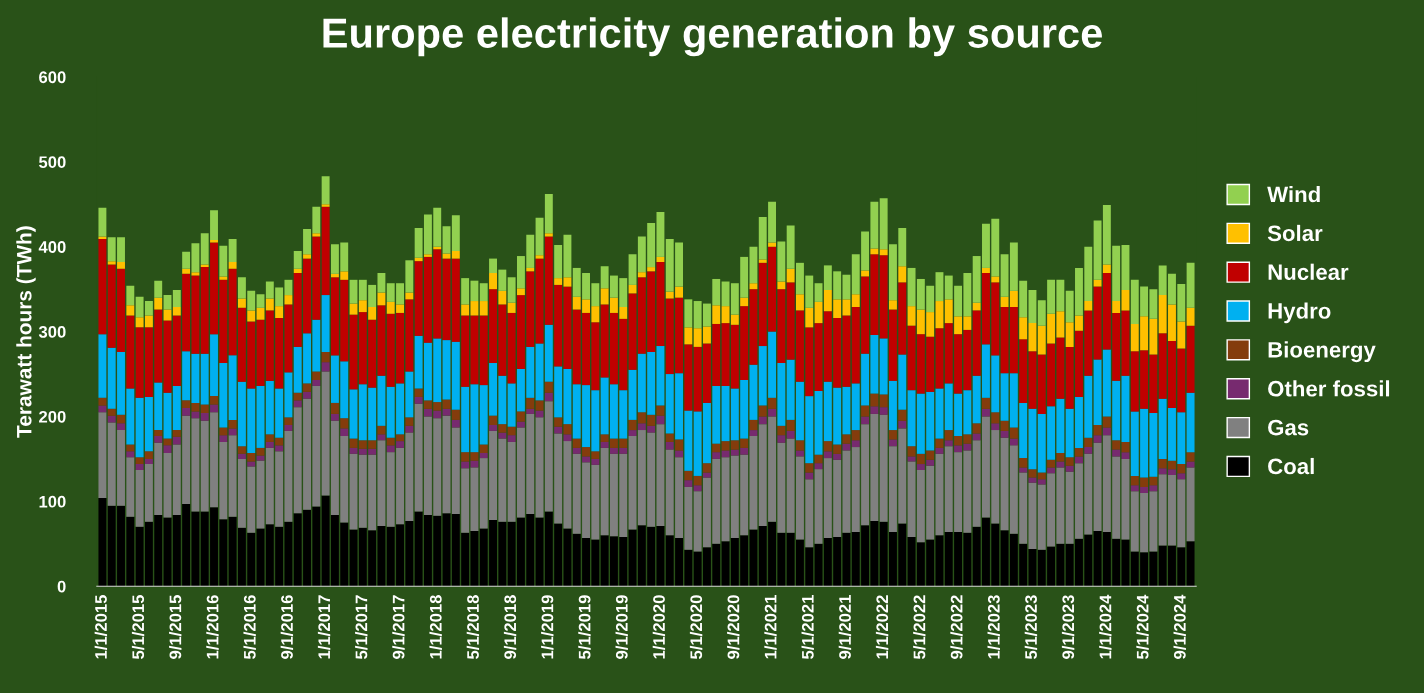 Image resolution: width=1424 pixels, height=693 pixels. What do you see at coordinates (52, 332) in the screenshot?
I see `y-tick-label: 300` at bounding box center [52, 332].